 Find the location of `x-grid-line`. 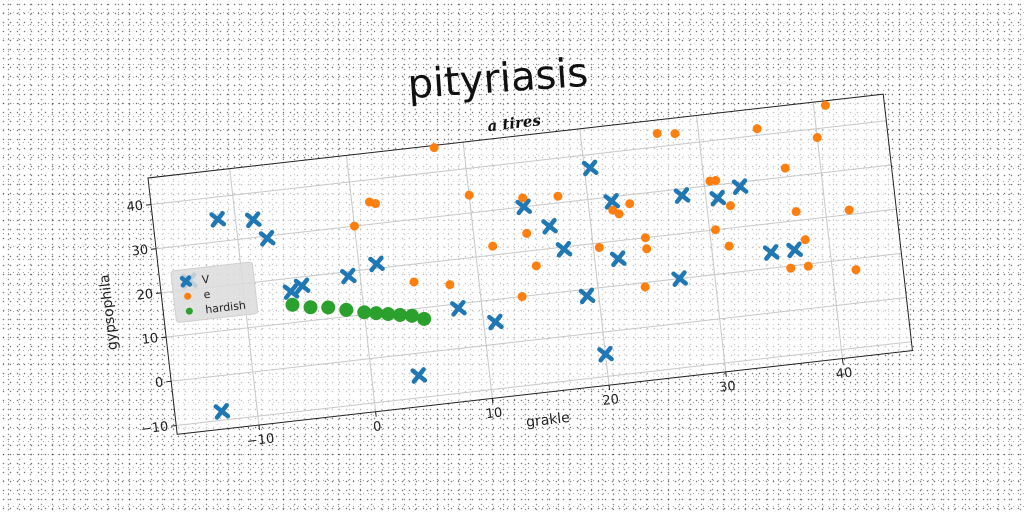

x-grid-line is located at coordinates (827, 230).